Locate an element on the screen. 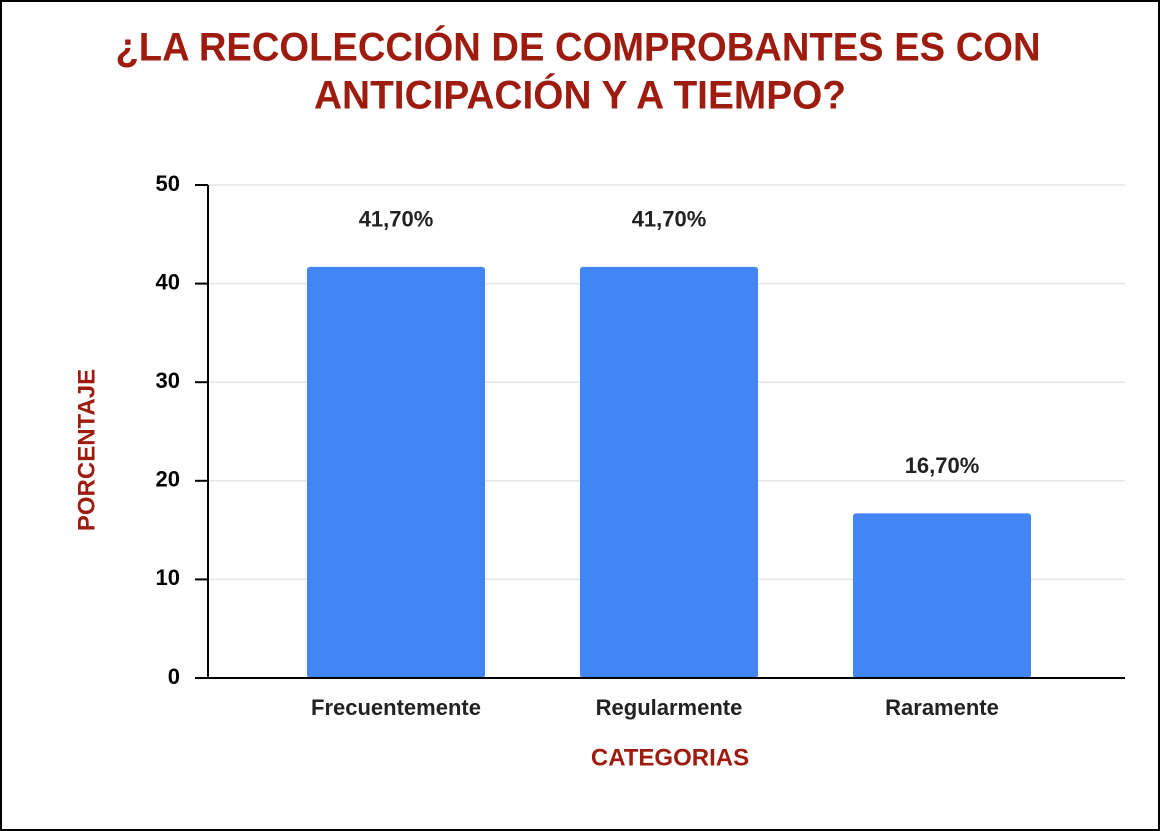  y-tick-label: 10 is located at coordinates (168, 577).